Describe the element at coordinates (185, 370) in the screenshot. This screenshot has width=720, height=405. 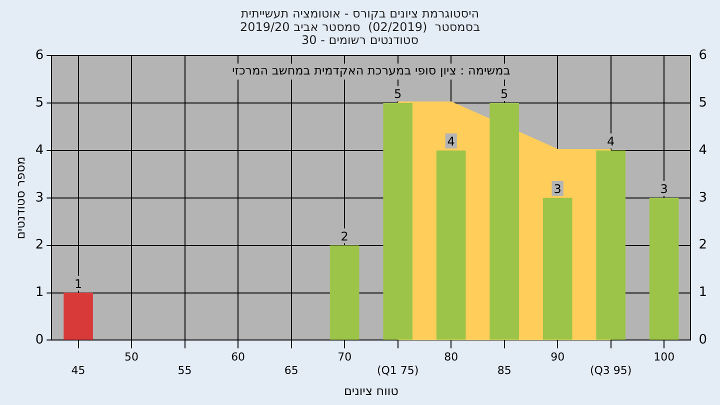
I see `x-tick-label: 55` at that location.